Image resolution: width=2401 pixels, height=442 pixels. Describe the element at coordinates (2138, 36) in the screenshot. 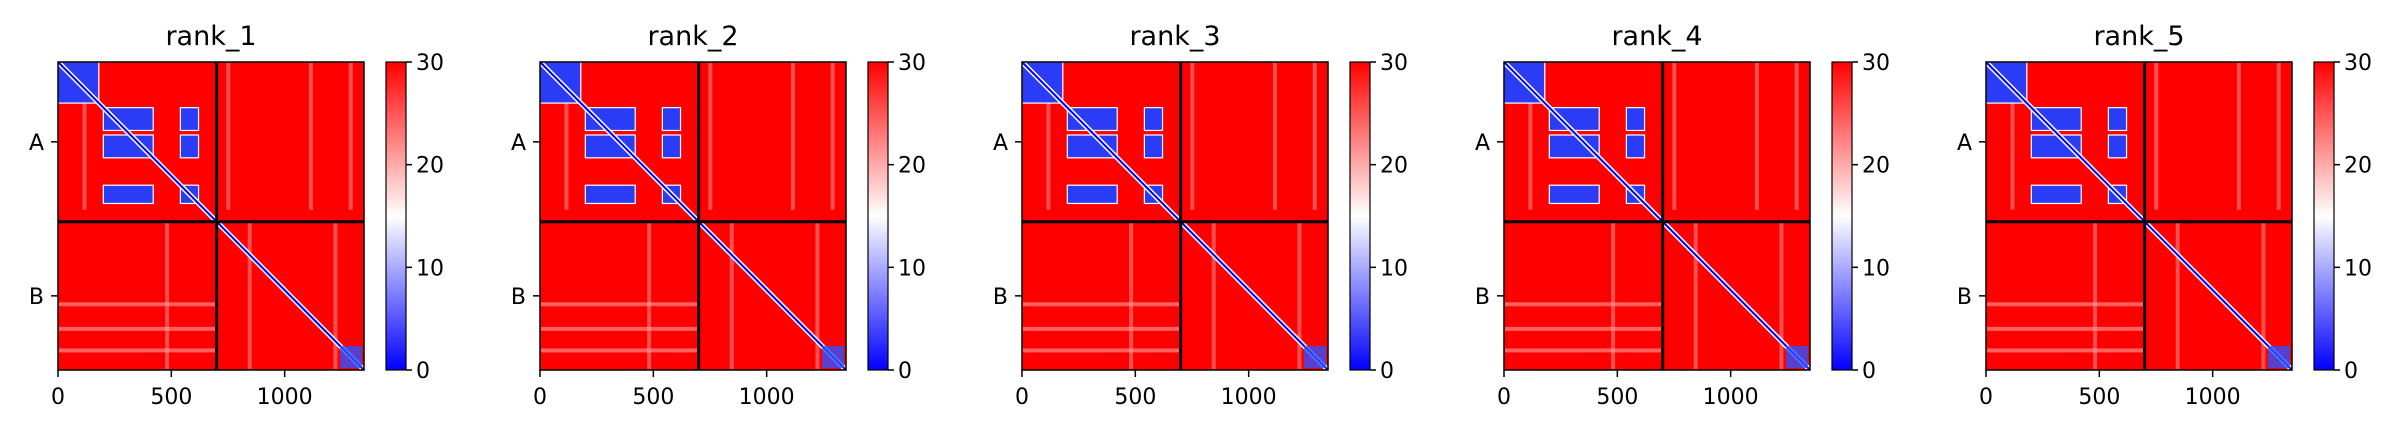

I see `panel-title: rank_5` at that location.